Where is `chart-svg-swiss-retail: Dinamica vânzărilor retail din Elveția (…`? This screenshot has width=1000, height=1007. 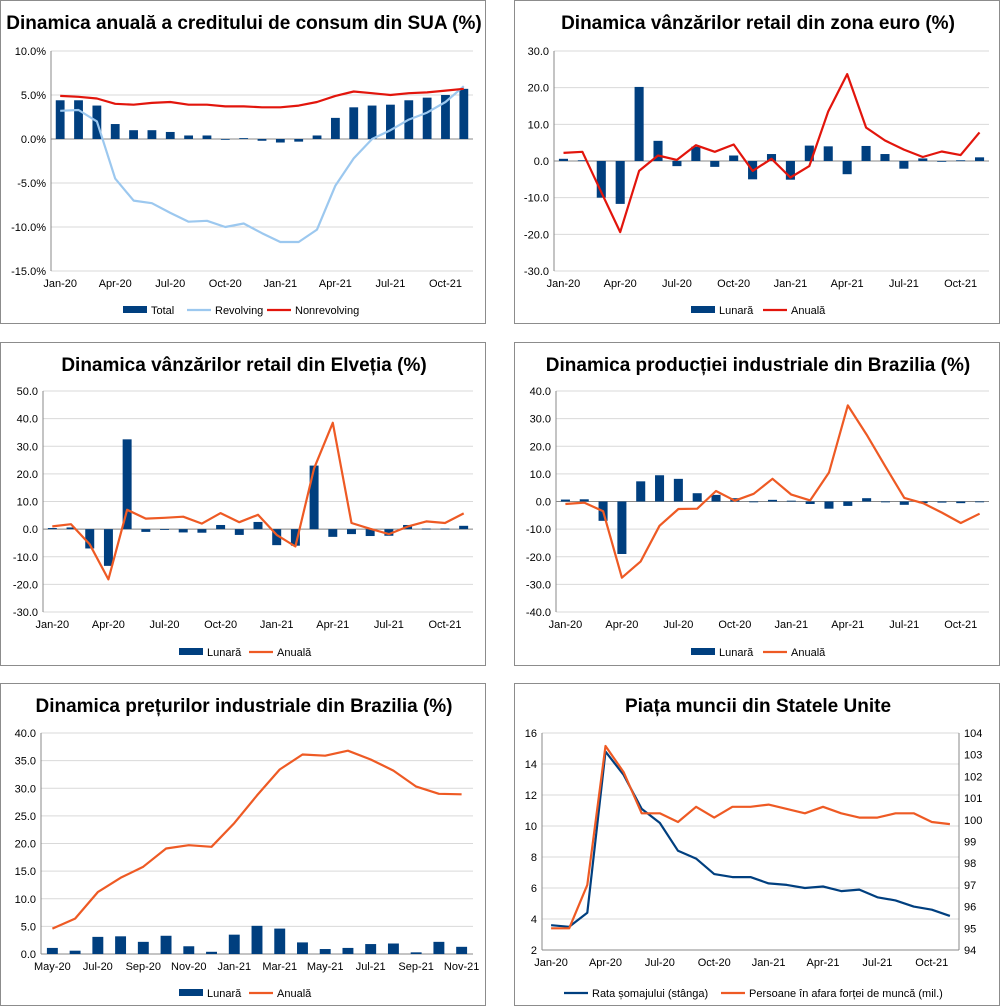 chart-svg-swiss-retail: Dinamica vânzărilor retail din Elveția (… is located at coordinates (243, 507).